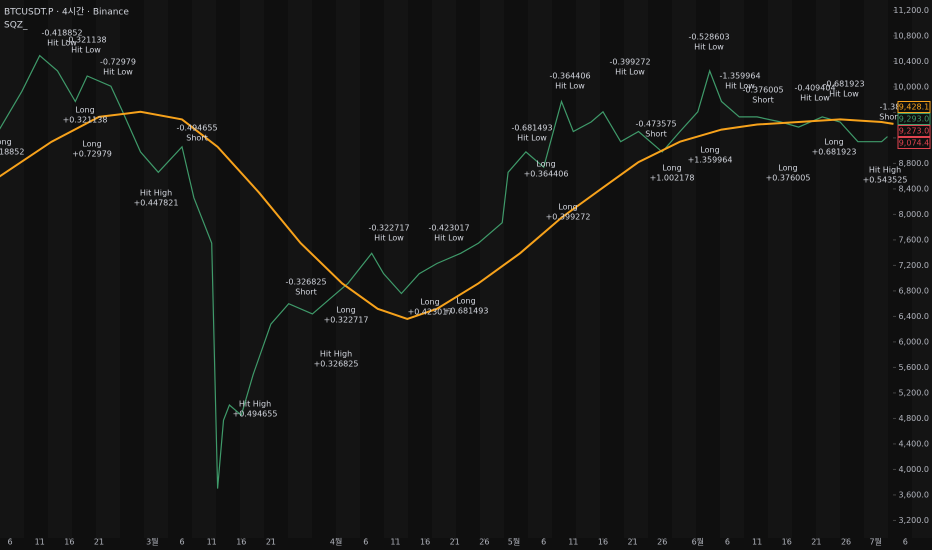 This screenshot has height=550, width=932. What do you see at coordinates (16, 26) in the screenshot?
I see `indicator-name: SQZ_` at bounding box center [16, 26].